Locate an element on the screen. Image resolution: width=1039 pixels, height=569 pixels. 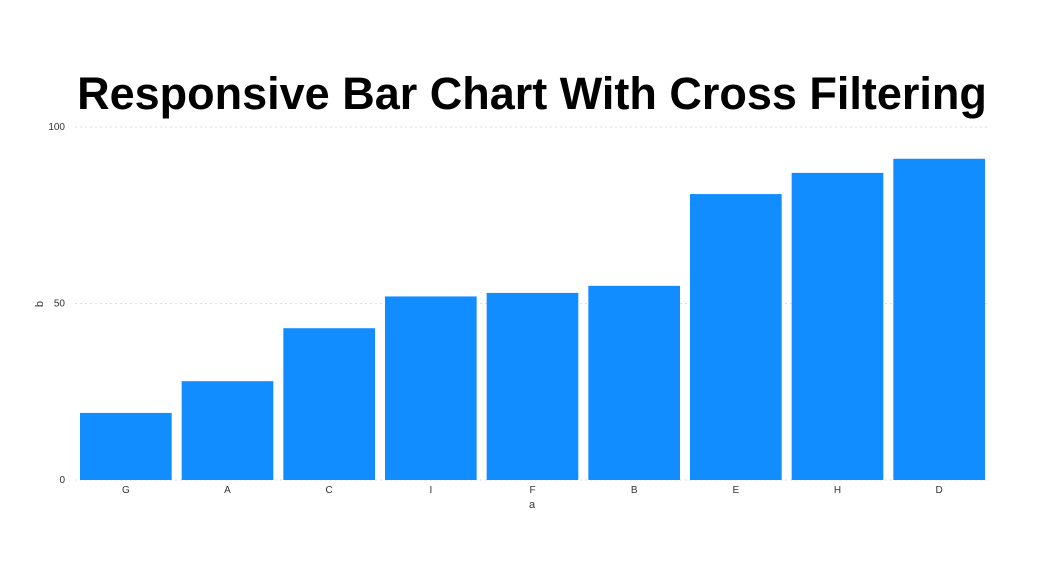
y-axis-label: b is located at coordinates (40, 304).